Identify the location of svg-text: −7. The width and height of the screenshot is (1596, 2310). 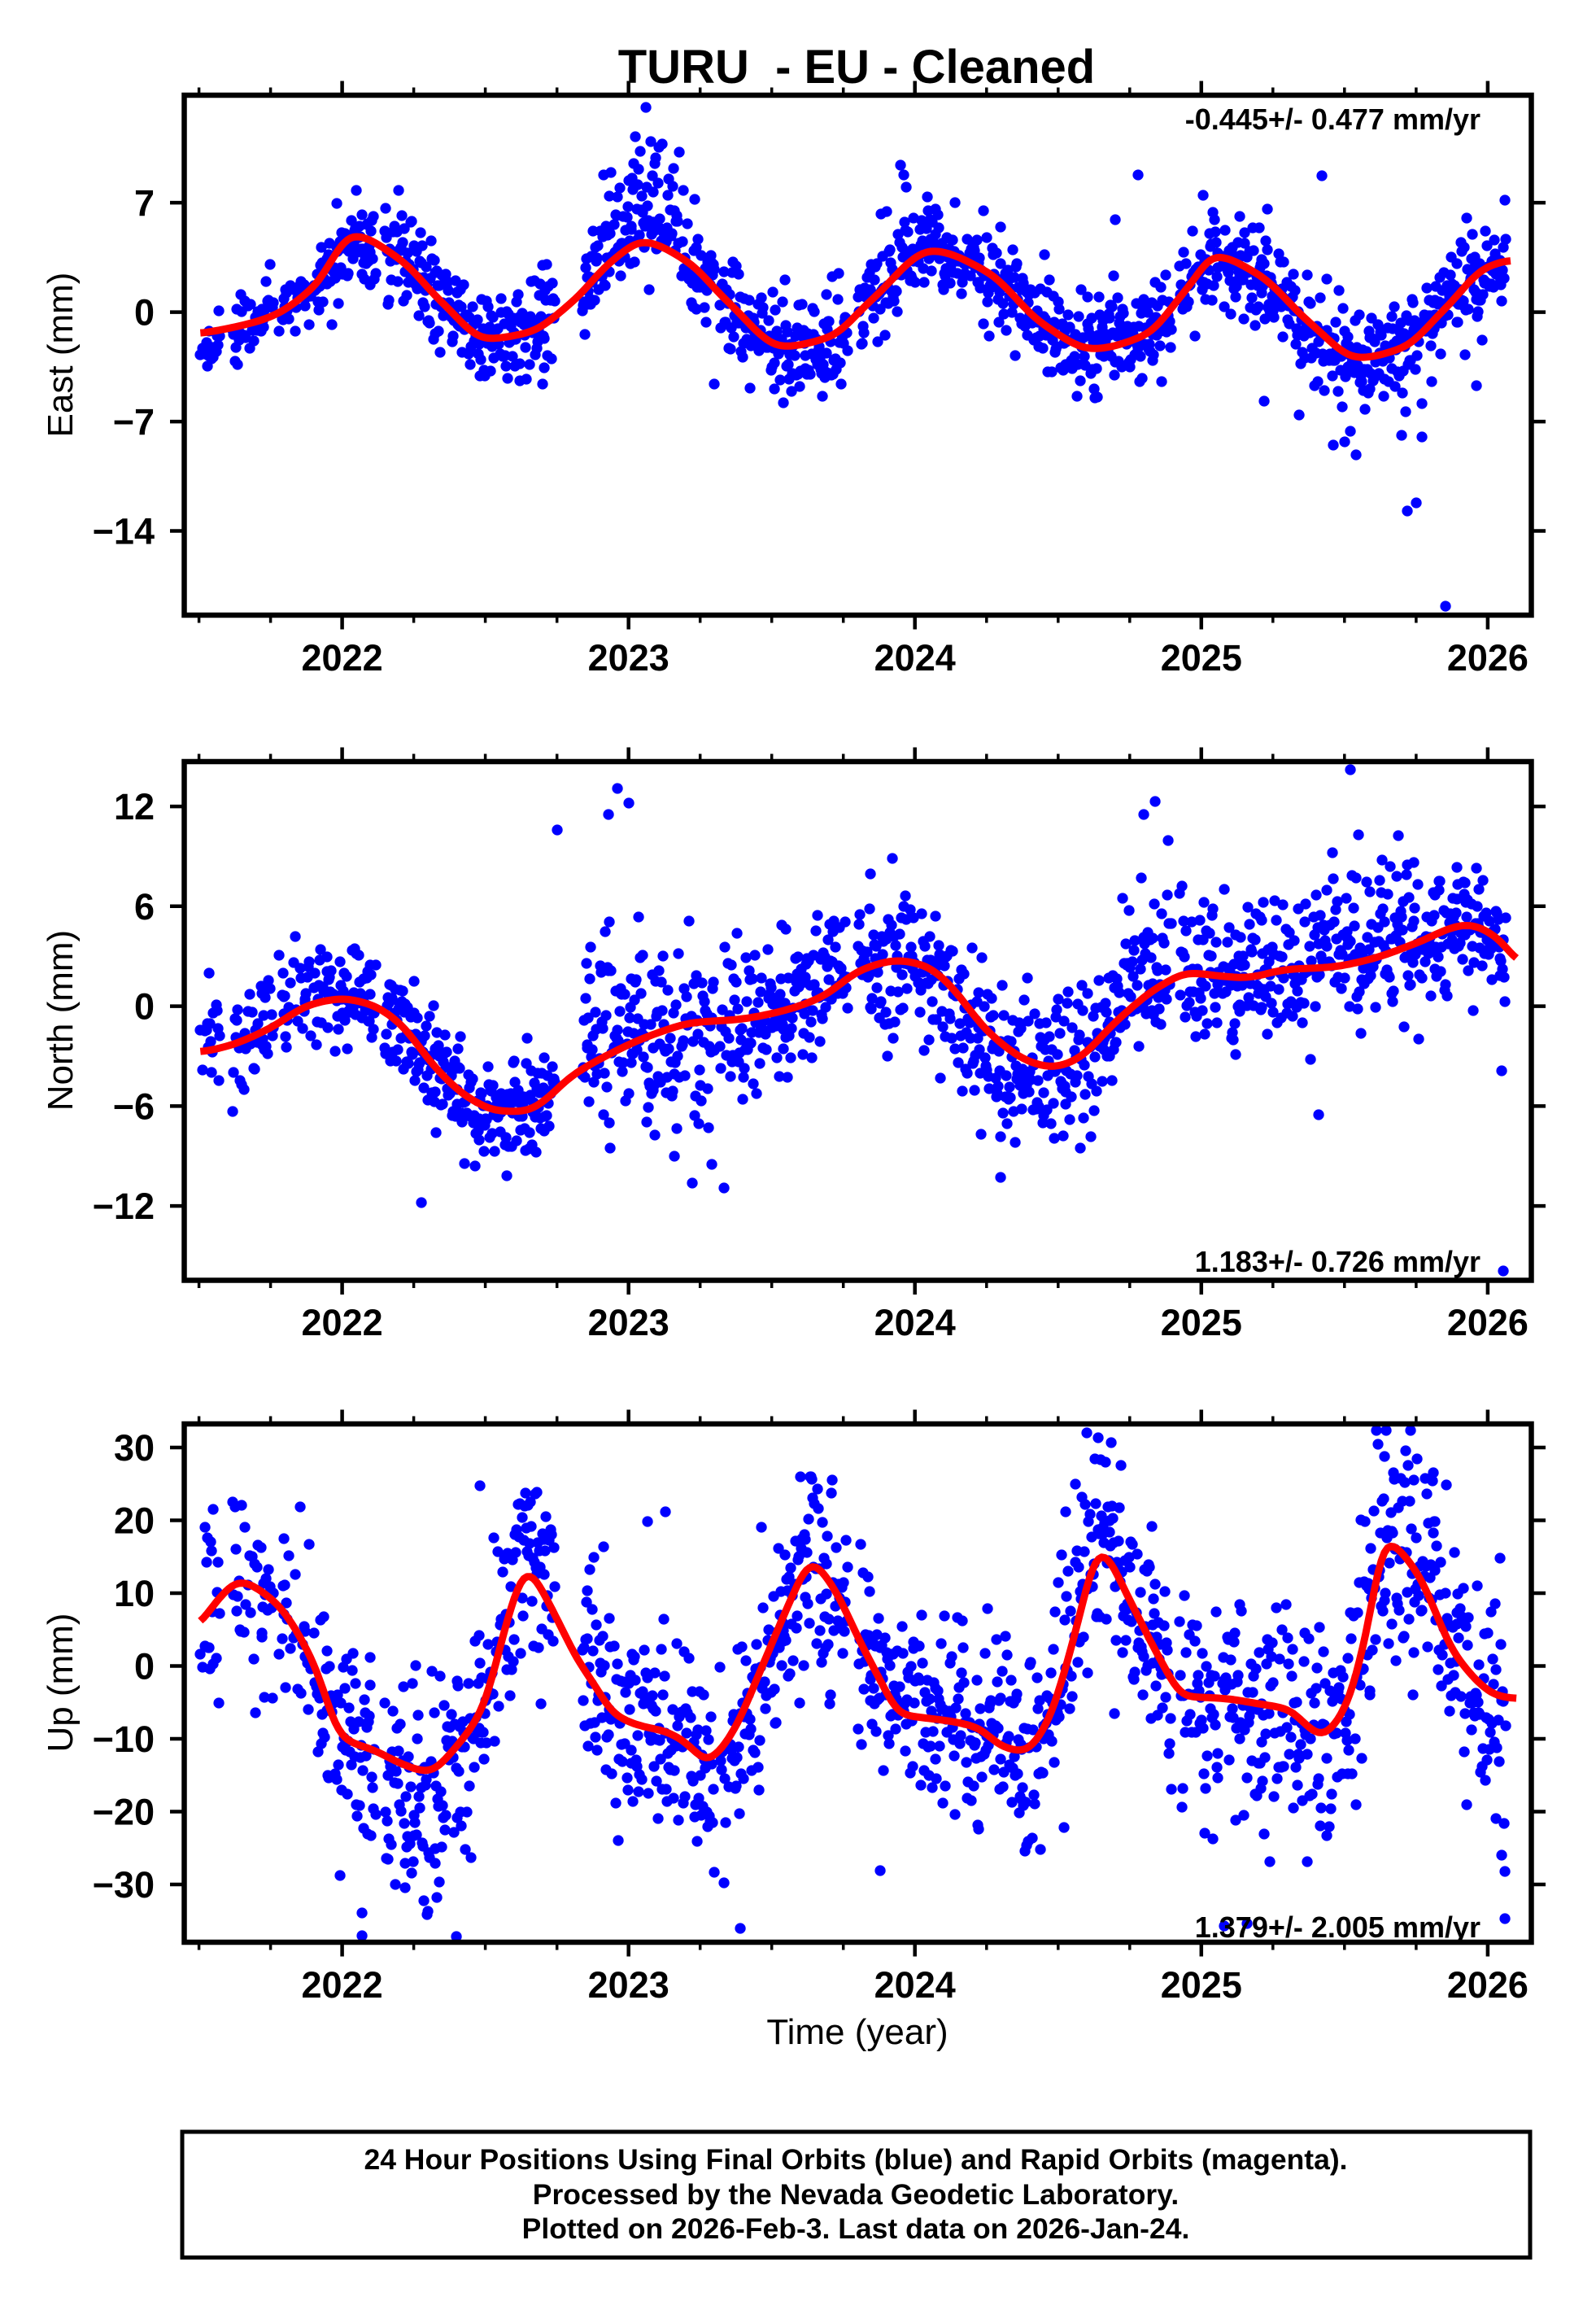
(134, 422).